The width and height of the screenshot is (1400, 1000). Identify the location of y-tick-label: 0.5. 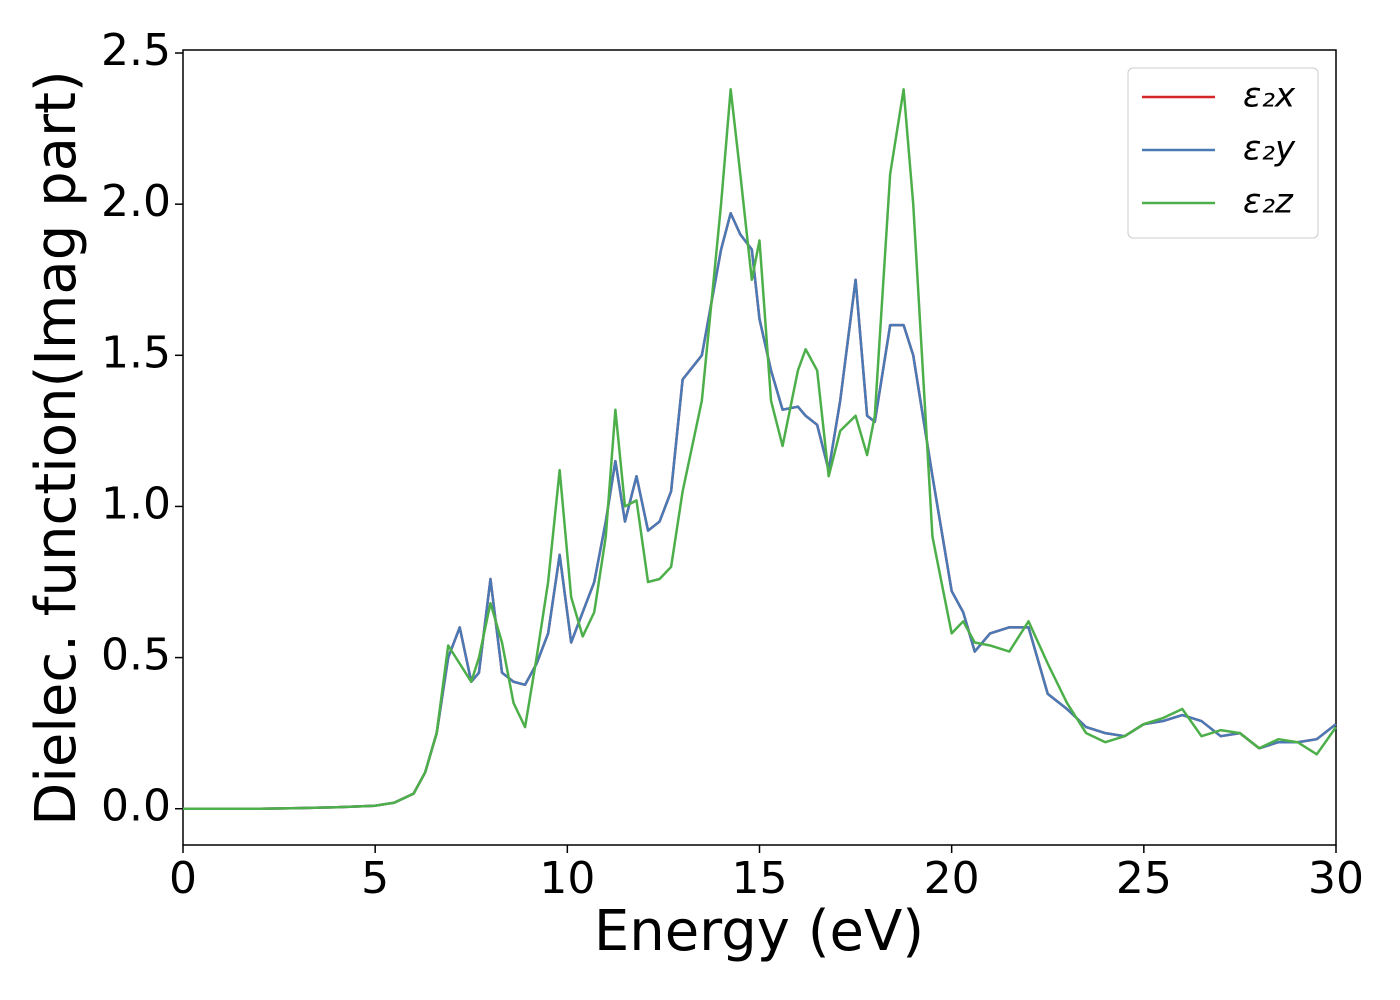
(136, 655).